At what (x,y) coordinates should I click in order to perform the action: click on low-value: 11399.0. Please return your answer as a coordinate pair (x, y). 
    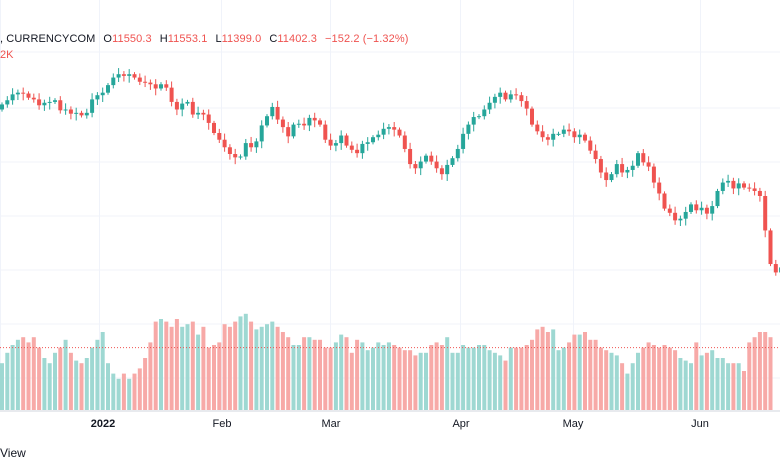
    Looking at the image, I should click on (241, 39).